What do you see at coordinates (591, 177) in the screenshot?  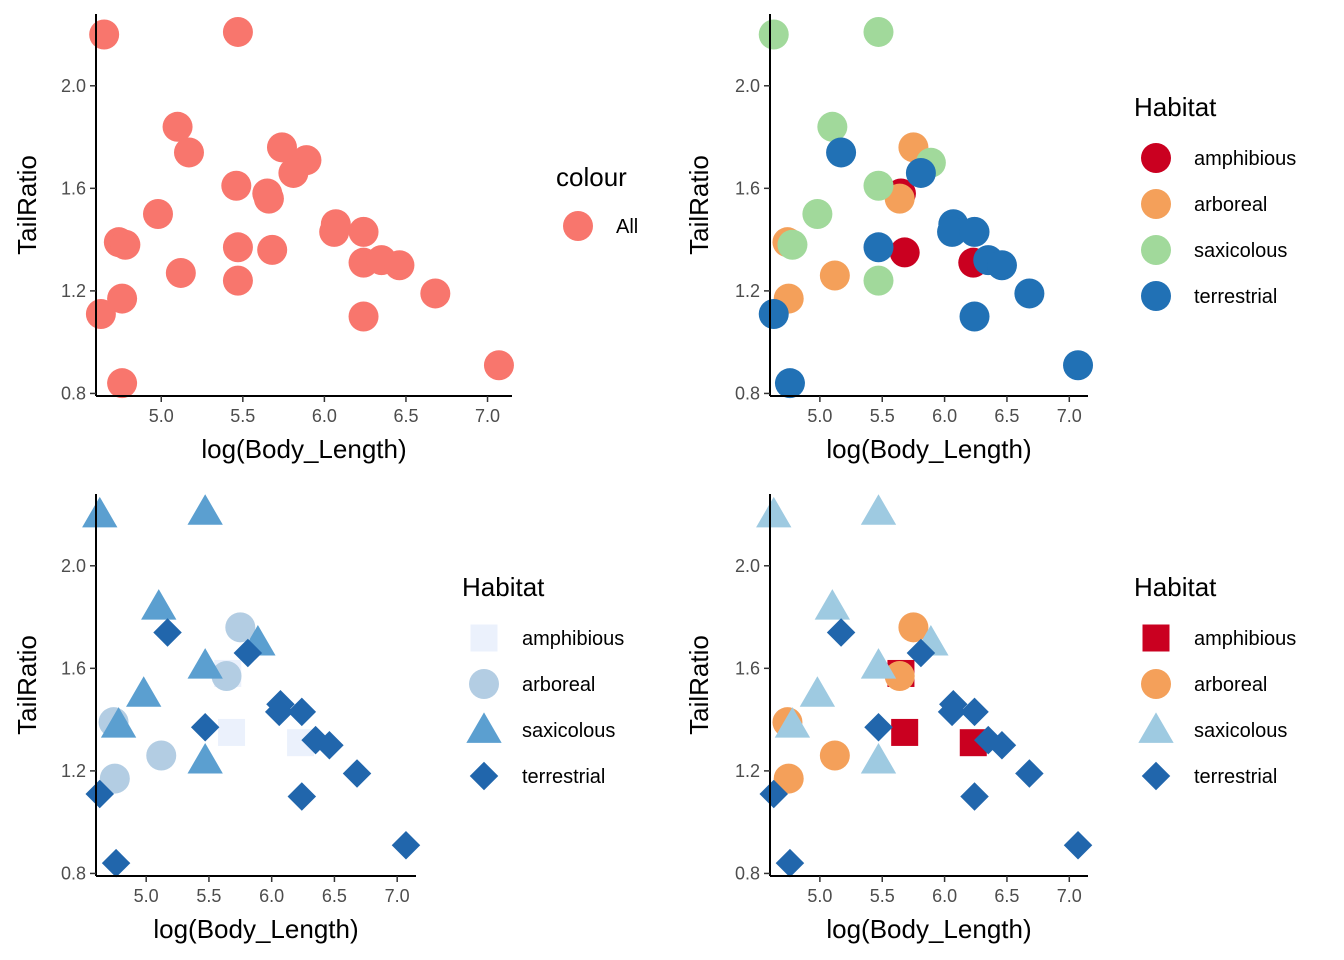 I see `legend-title: colour` at bounding box center [591, 177].